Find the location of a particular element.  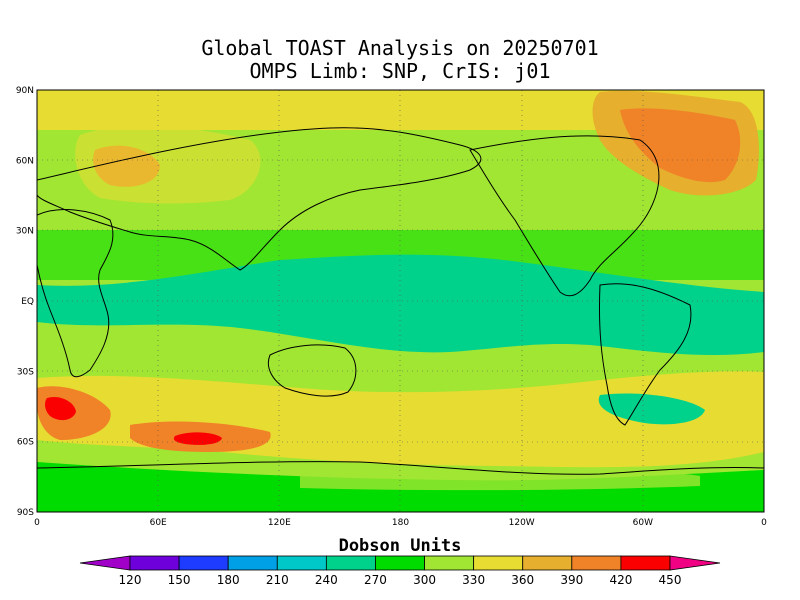

colorbar-tick-label: 390 is located at coordinates (571, 580).